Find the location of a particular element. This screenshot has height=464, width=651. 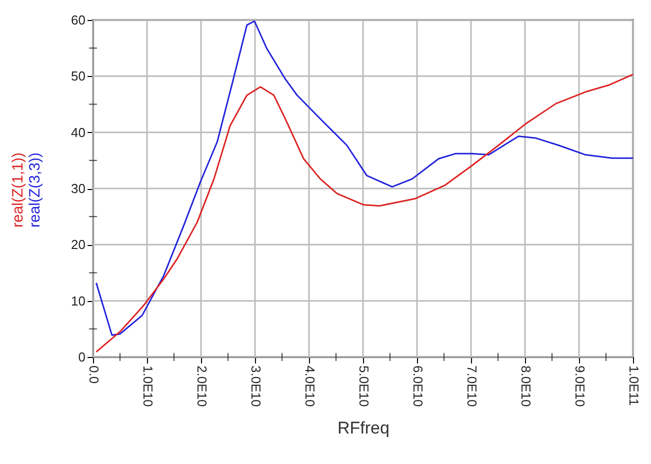

x-tick-label: 0.0 is located at coordinates (94, 375).